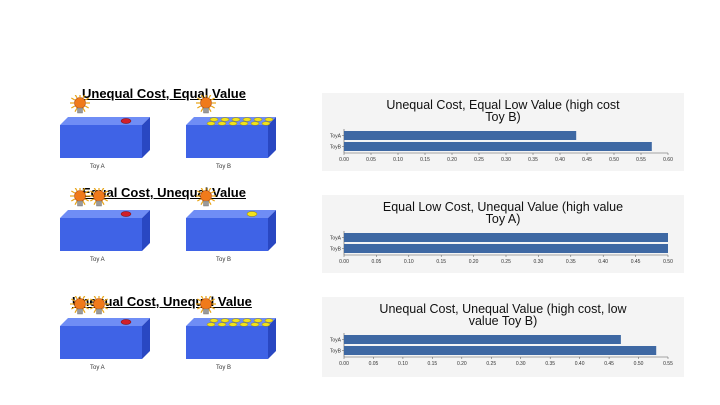 The image size is (720, 405). What do you see at coordinates (224, 167) in the screenshot?
I see `toy-b-label: Toy B` at bounding box center [224, 167].